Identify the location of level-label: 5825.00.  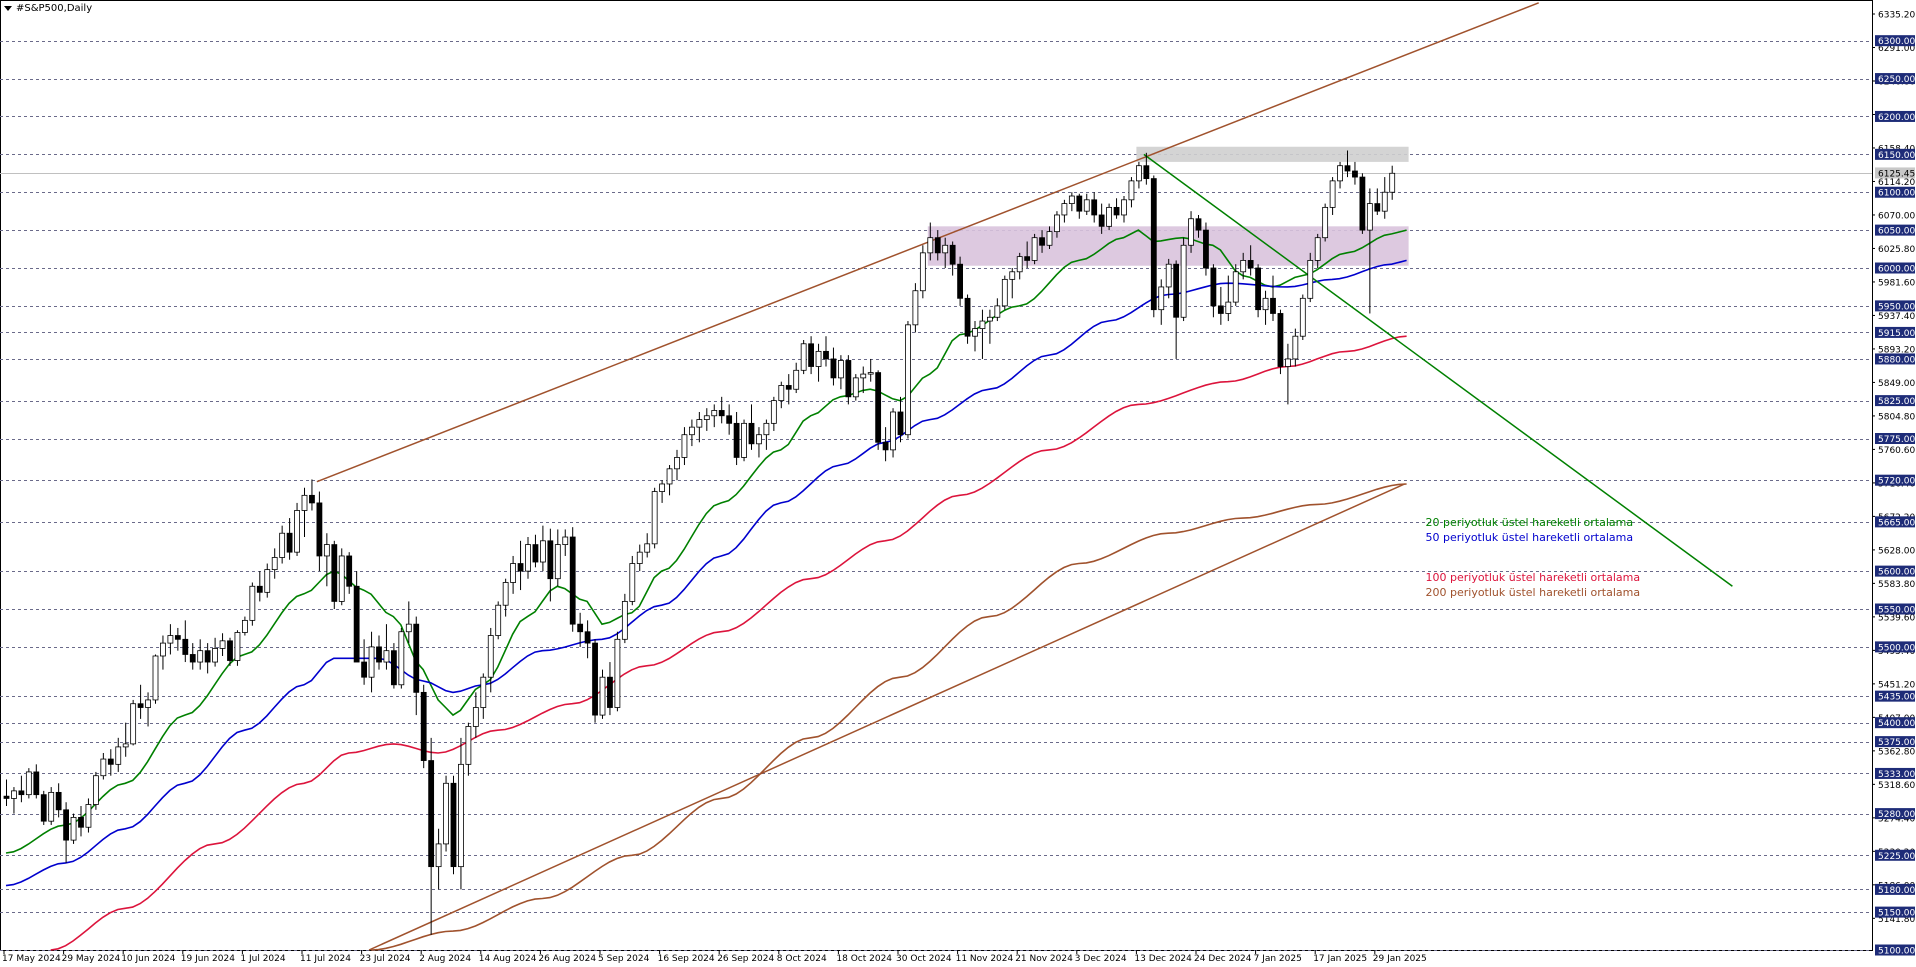
(1896, 402).